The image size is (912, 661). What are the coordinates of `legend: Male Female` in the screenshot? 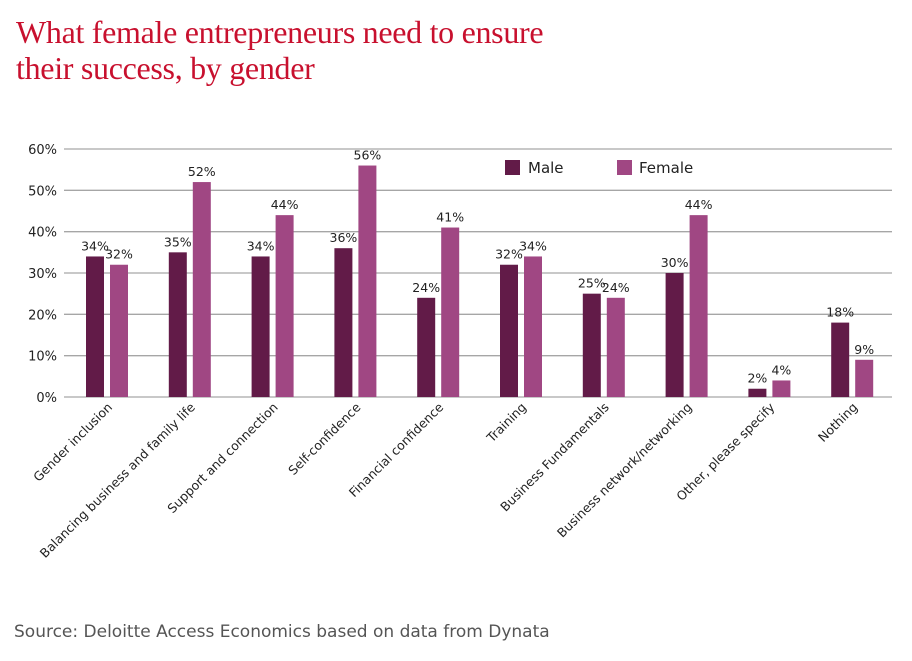 It's located at (599, 168).